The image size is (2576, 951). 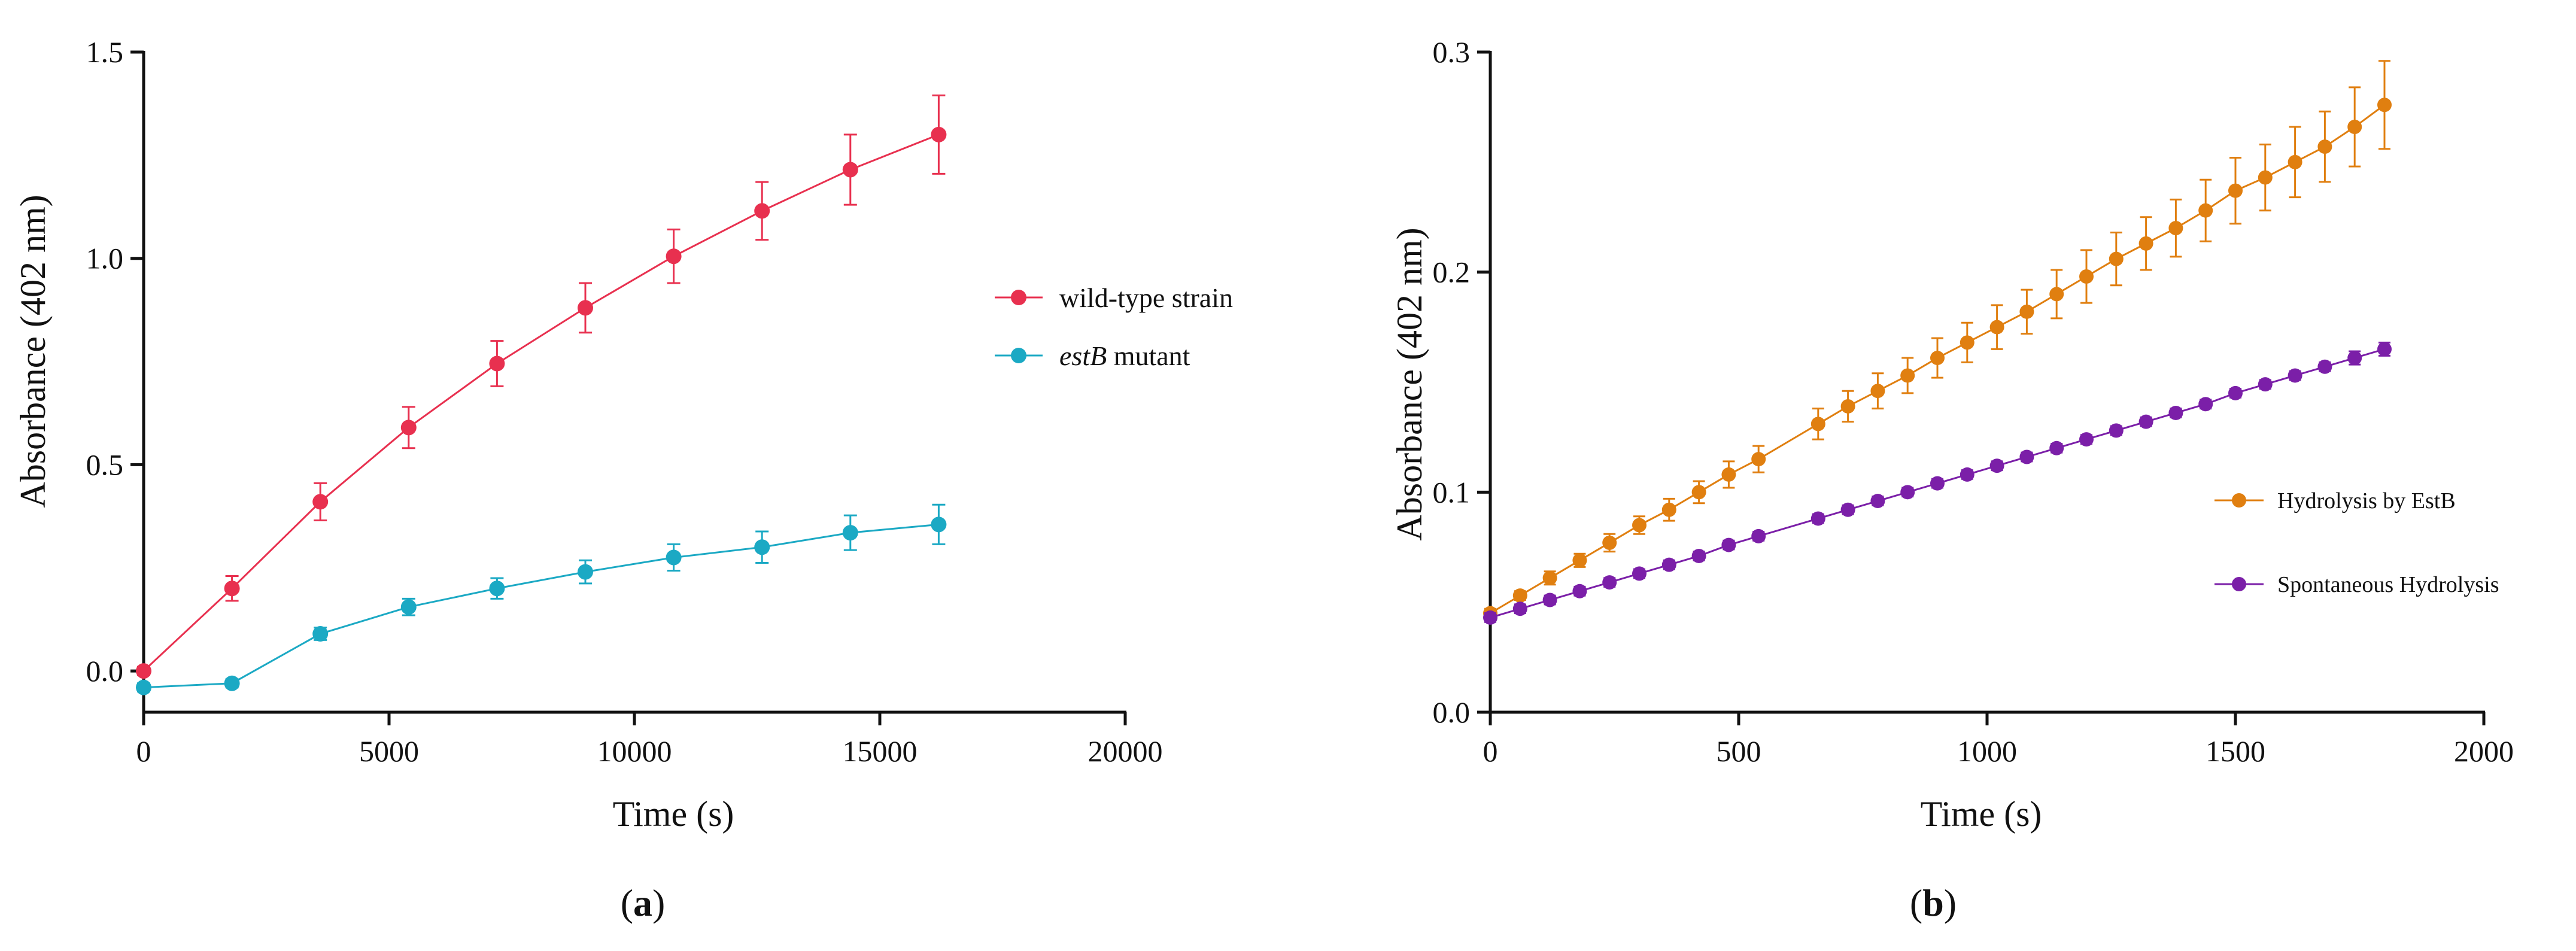 What do you see at coordinates (1148, 356) in the screenshot?
I see `legend-label-estb-rest: mutant` at bounding box center [1148, 356].